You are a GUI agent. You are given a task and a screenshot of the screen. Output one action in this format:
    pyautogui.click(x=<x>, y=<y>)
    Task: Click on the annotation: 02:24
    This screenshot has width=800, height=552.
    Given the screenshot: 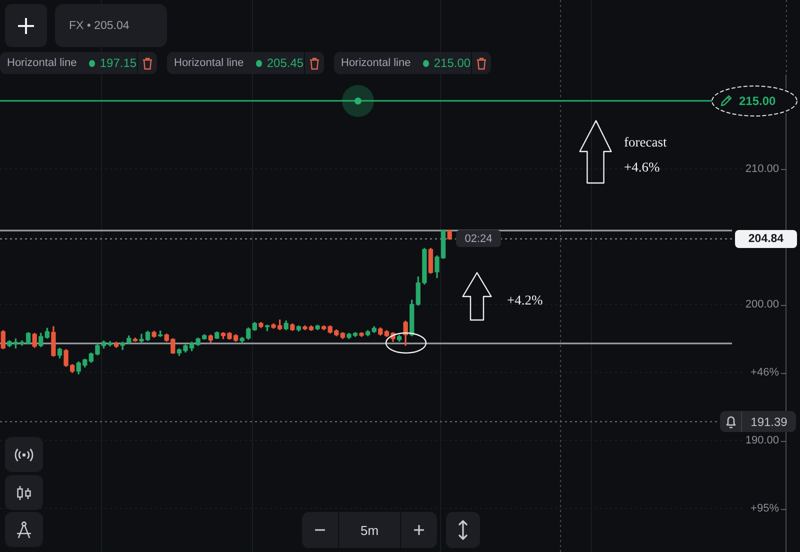 What is the action you would take?
    pyautogui.click(x=478, y=238)
    